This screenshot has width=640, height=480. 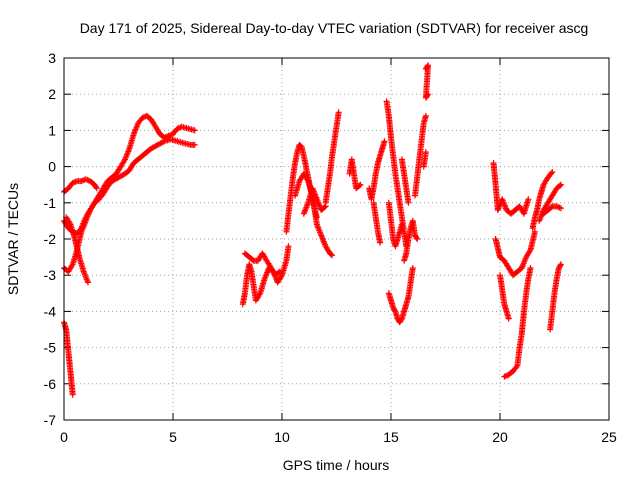 I want to click on y-tick-label: -2, so click(x=50, y=239).